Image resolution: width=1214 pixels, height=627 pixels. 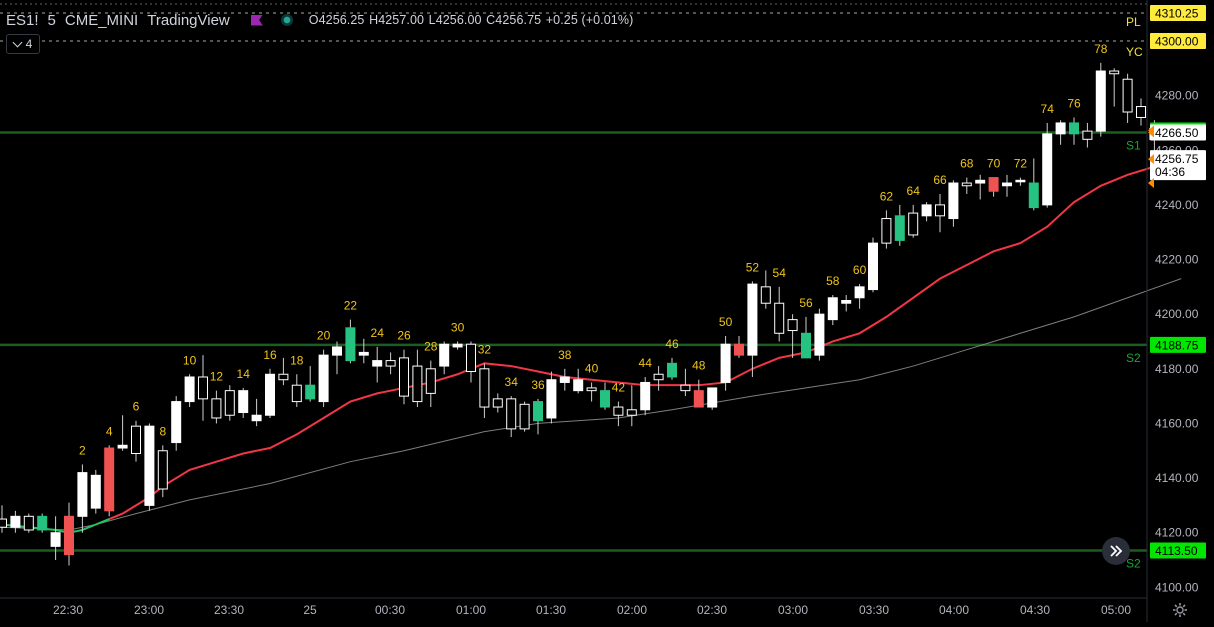 I want to click on bar-number: 36, so click(x=538, y=385).